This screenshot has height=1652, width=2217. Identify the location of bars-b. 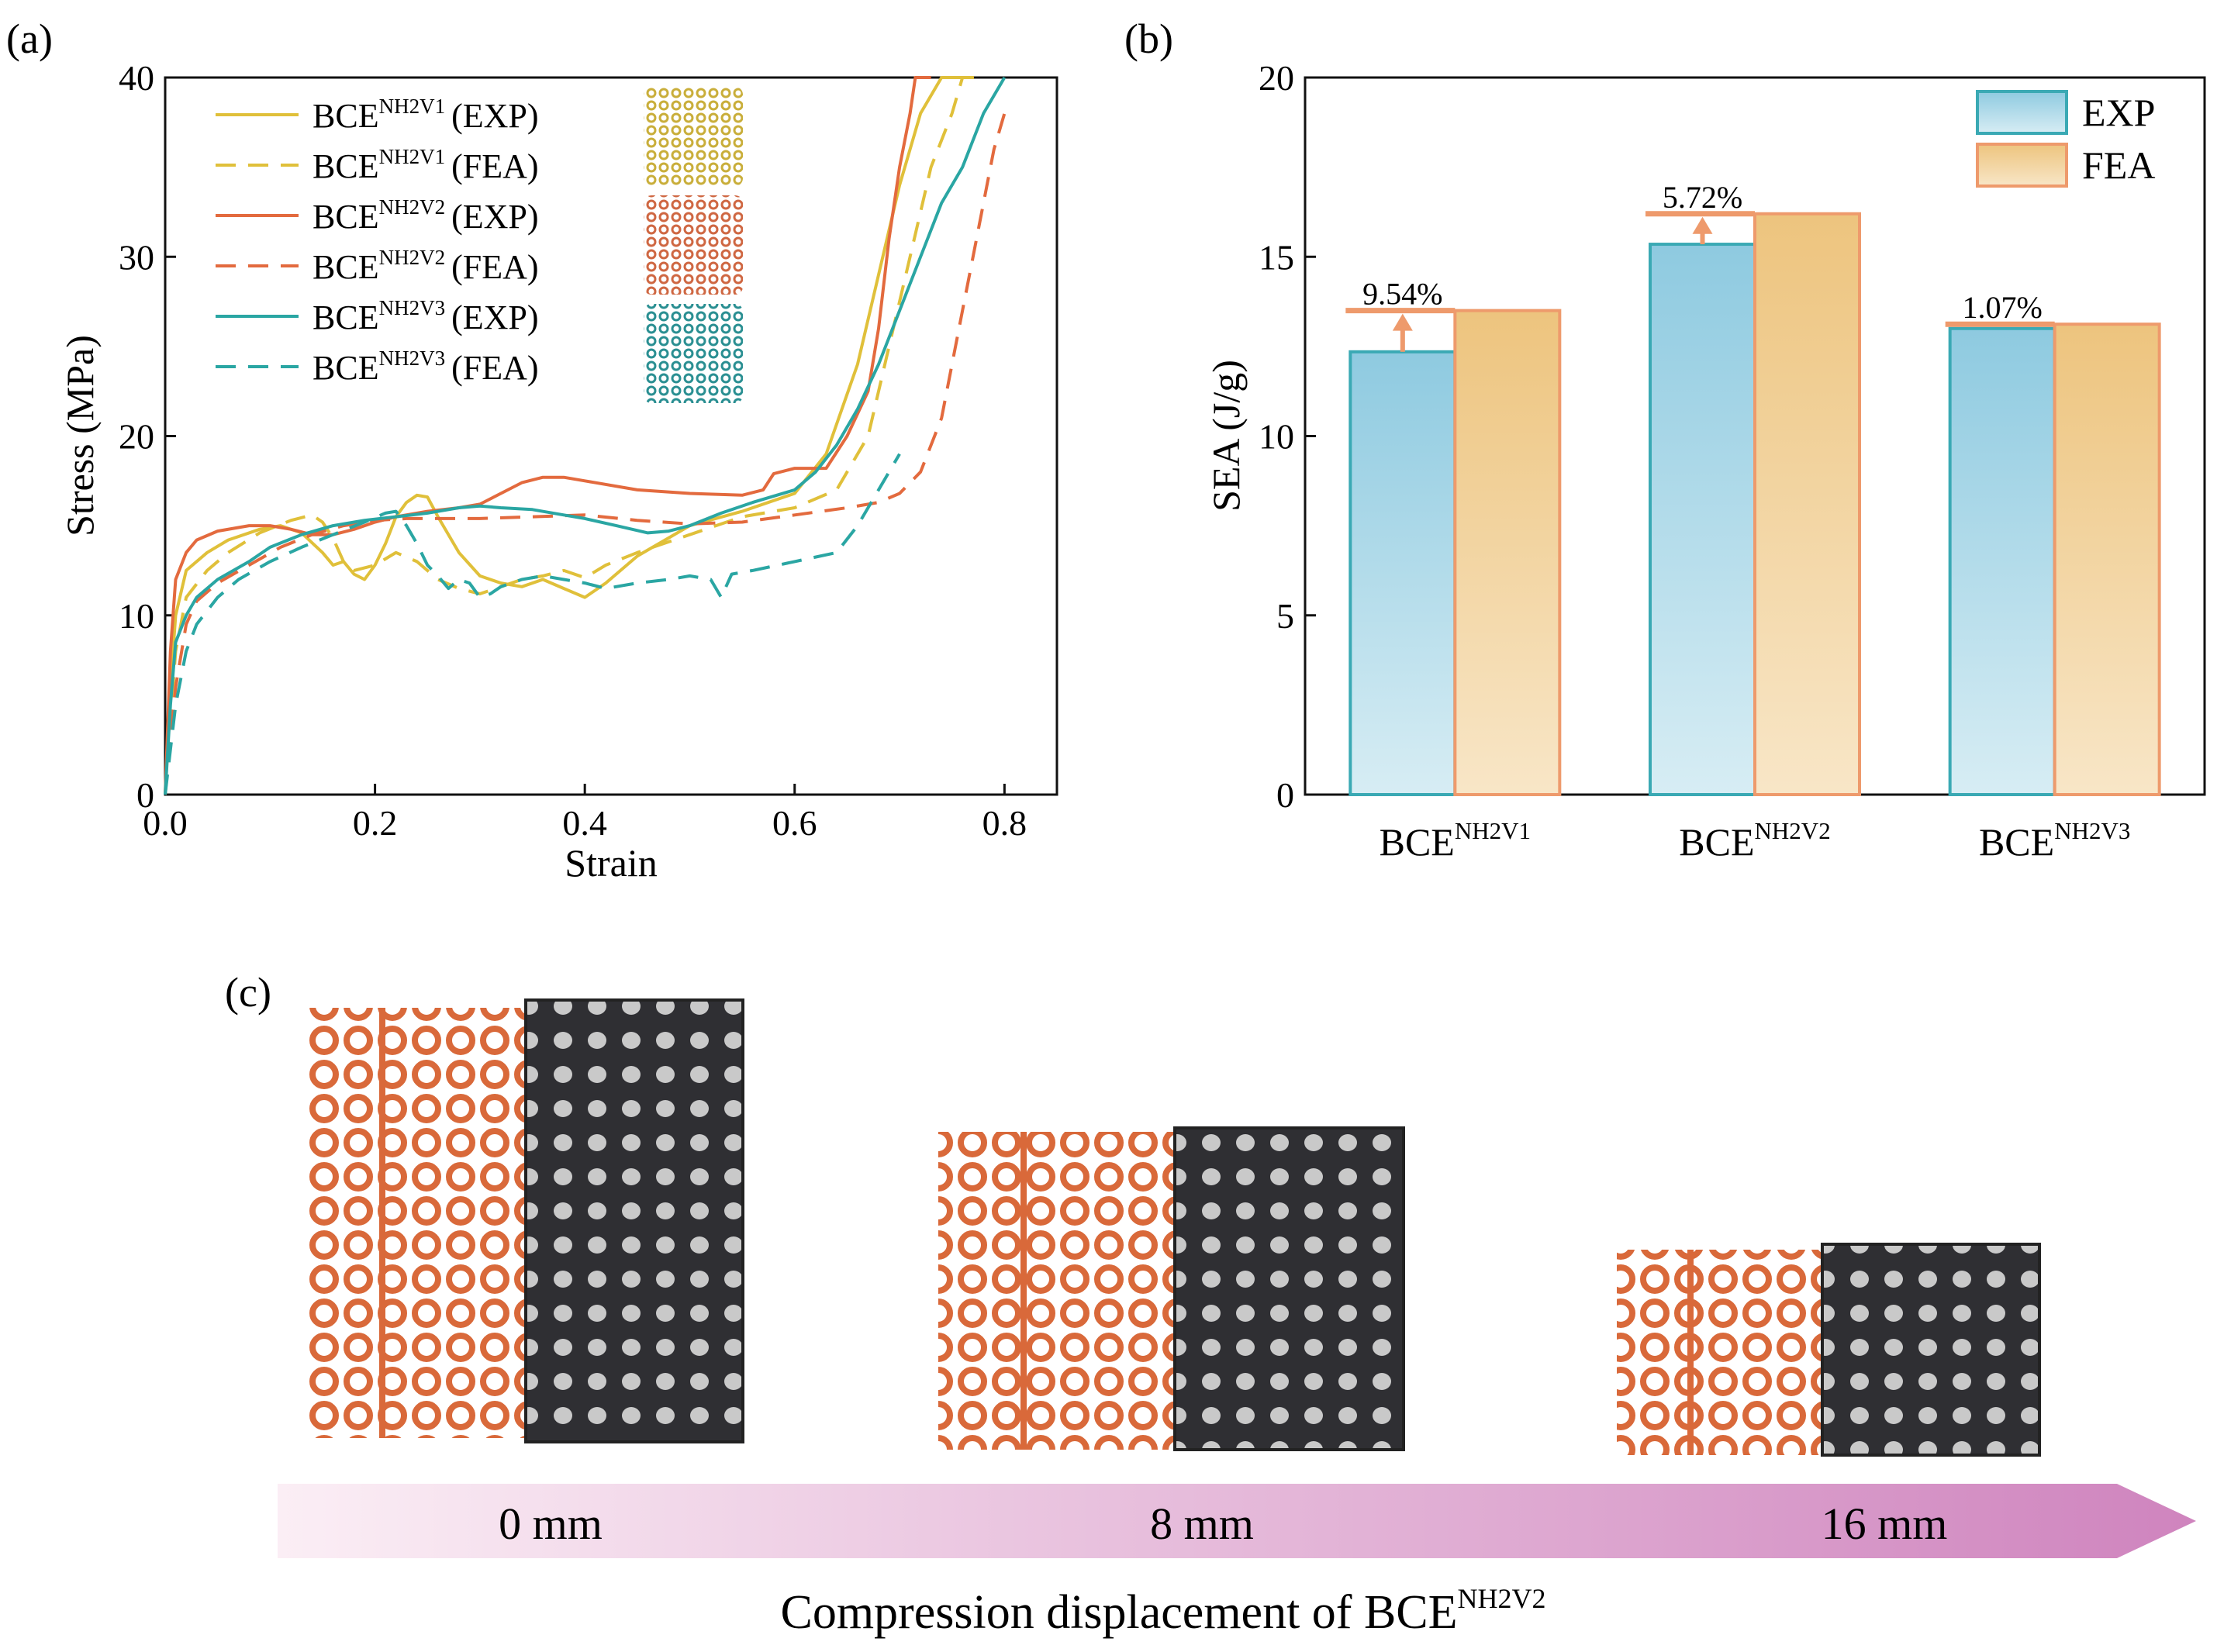
(1755, 504).